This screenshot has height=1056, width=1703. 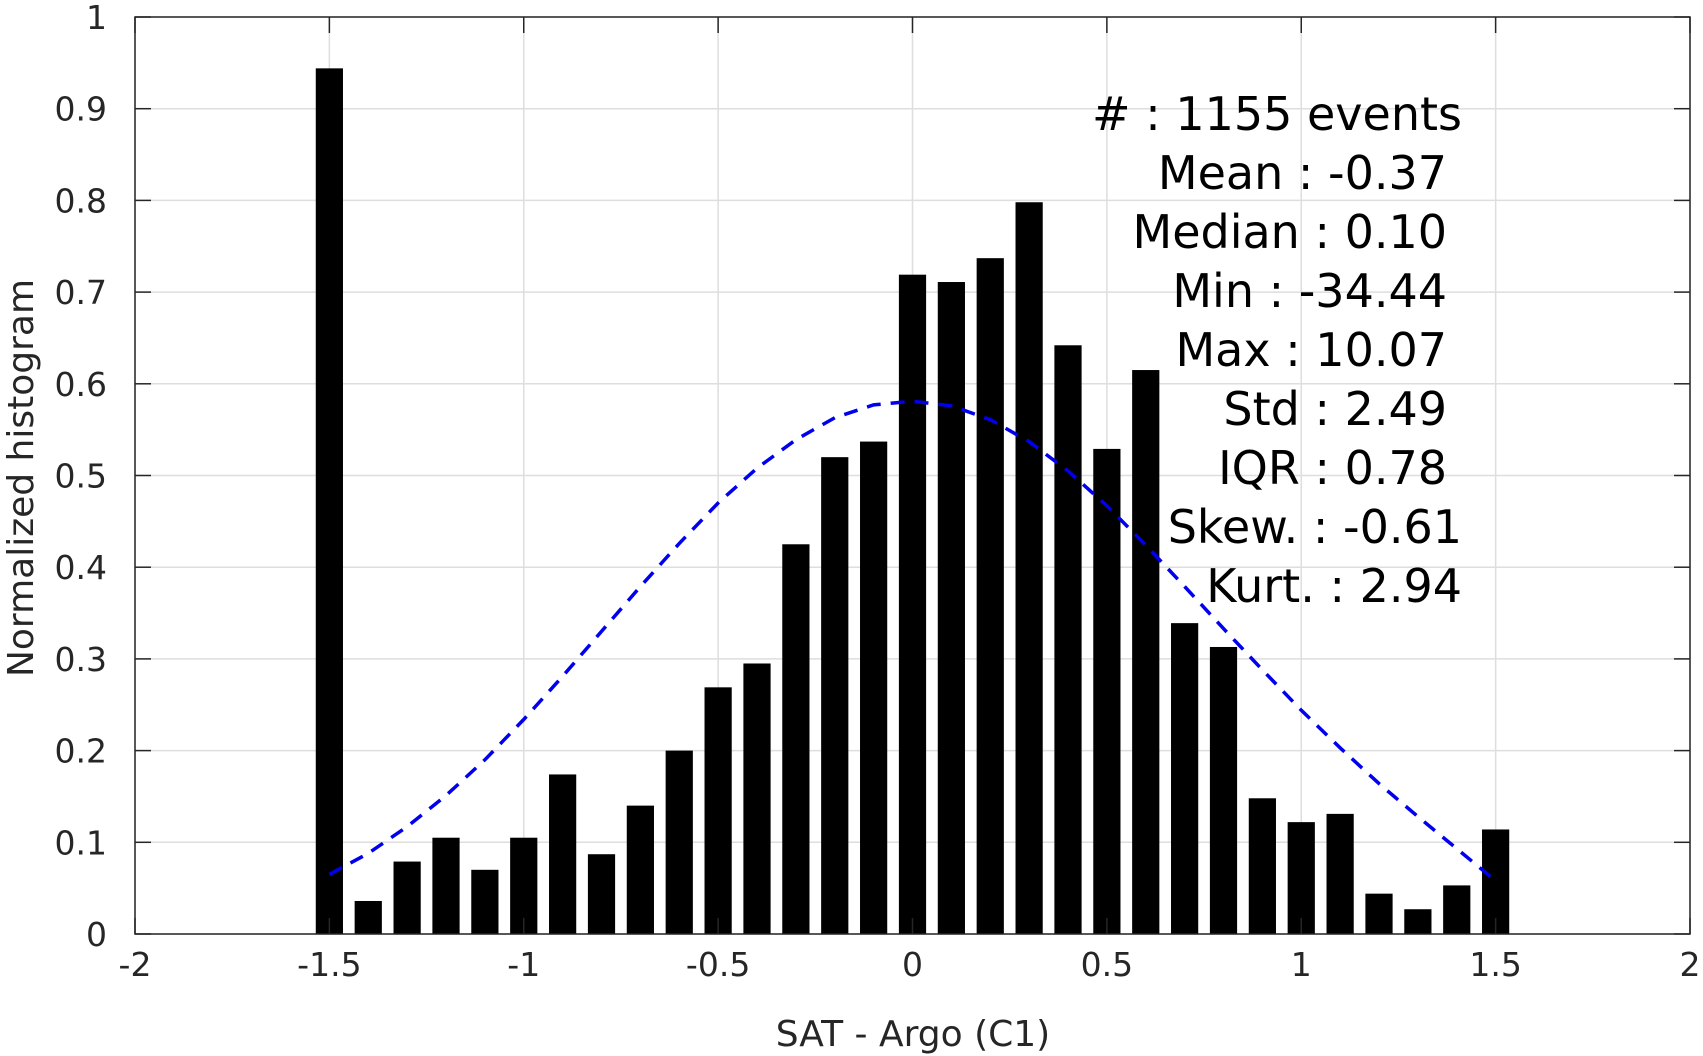 I want to click on y-tick-label: 0.4, so click(x=81, y=567).